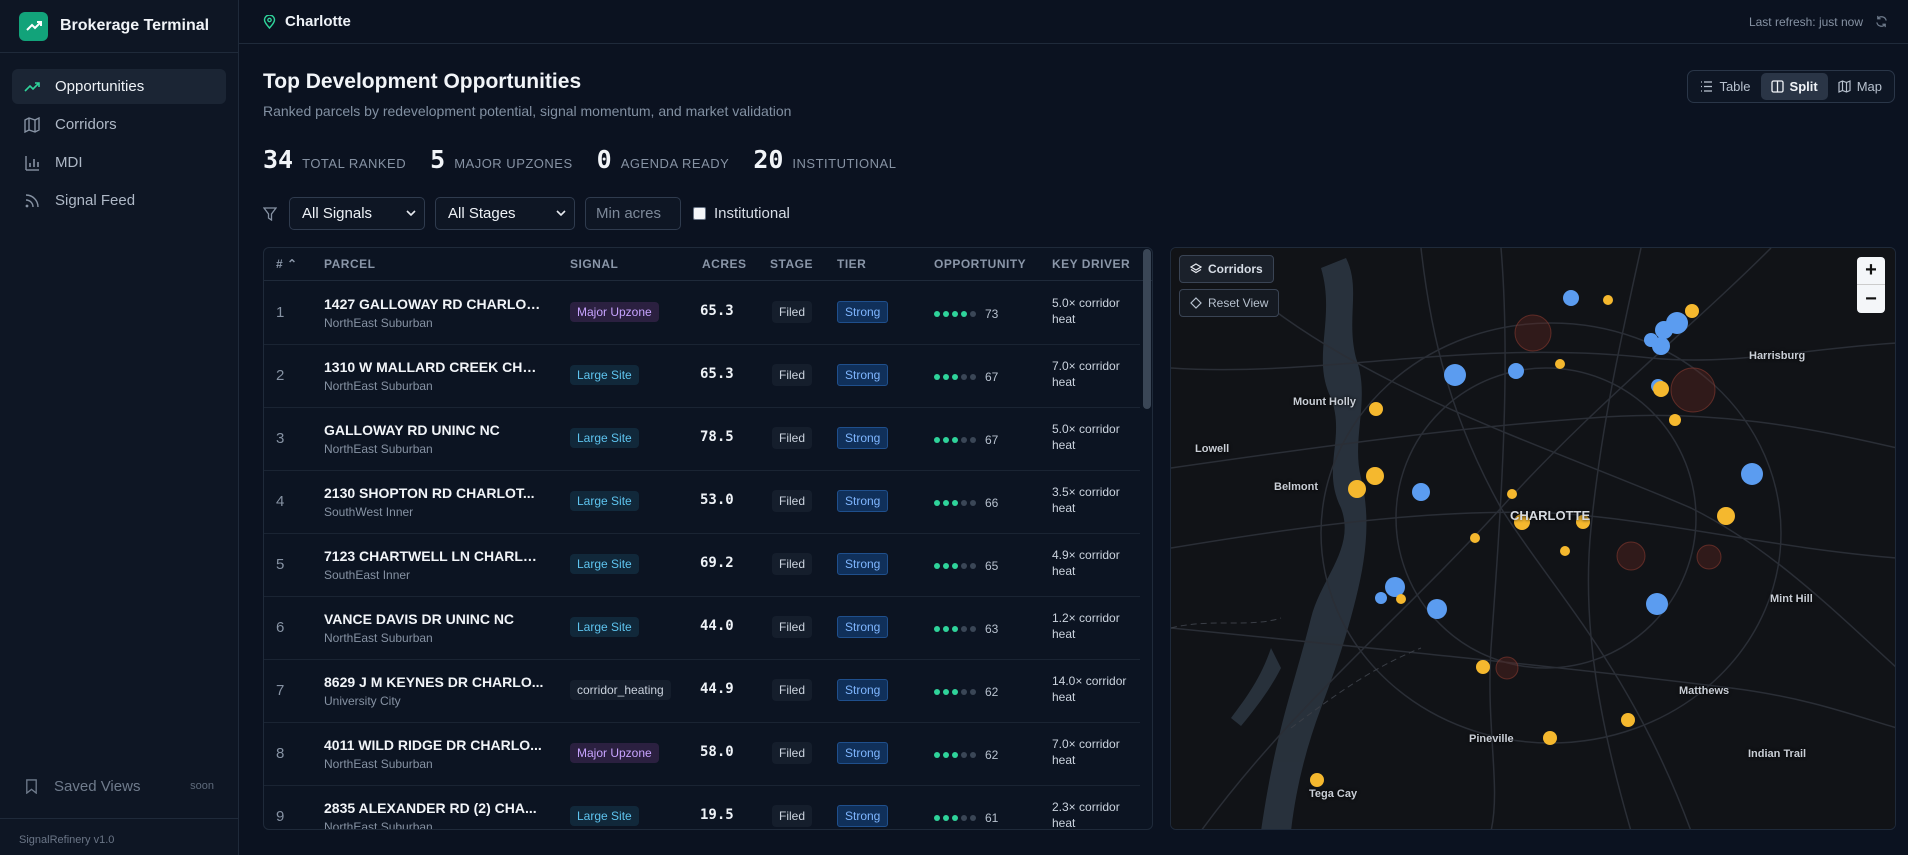 Image resolution: width=1908 pixels, height=855 pixels. Describe the element at coordinates (1196, 268) in the screenshot. I see `layers-icon` at that location.